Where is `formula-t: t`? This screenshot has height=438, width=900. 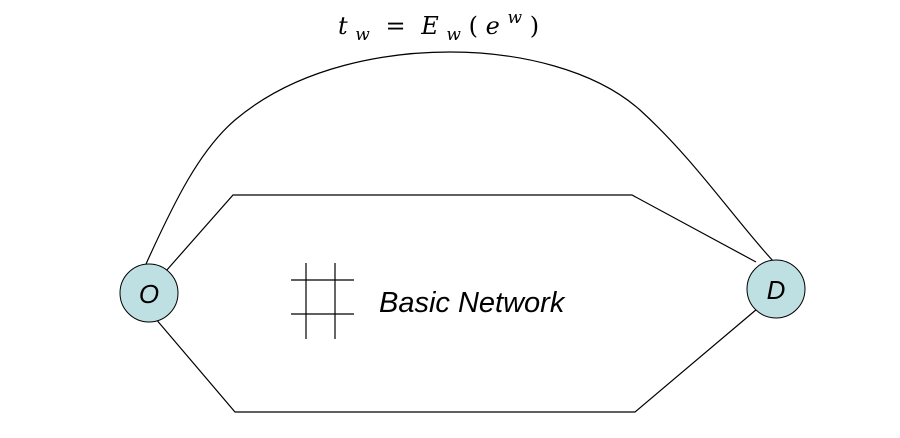 formula-t: t is located at coordinates (343, 26).